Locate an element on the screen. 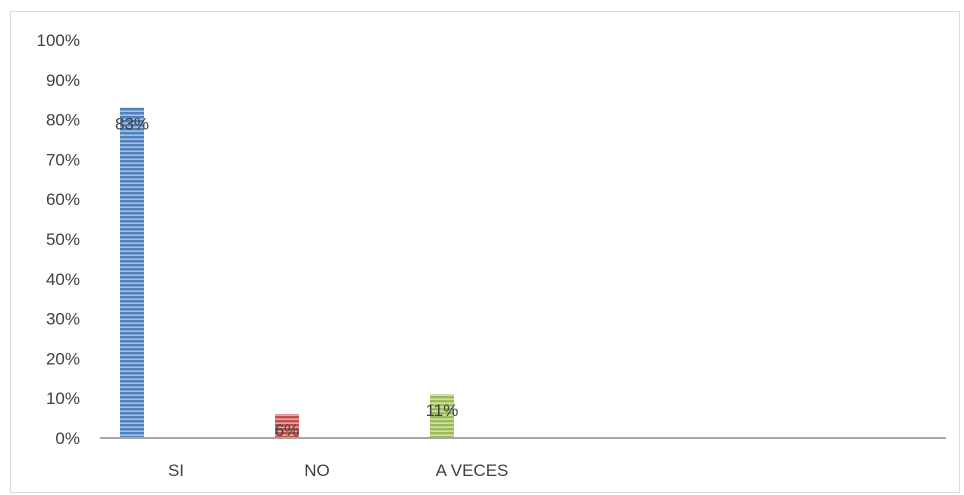 Image resolution: width=964 pixels, height=495 pixels. y-tick-label: 50% is located at coordinates (63, 239).